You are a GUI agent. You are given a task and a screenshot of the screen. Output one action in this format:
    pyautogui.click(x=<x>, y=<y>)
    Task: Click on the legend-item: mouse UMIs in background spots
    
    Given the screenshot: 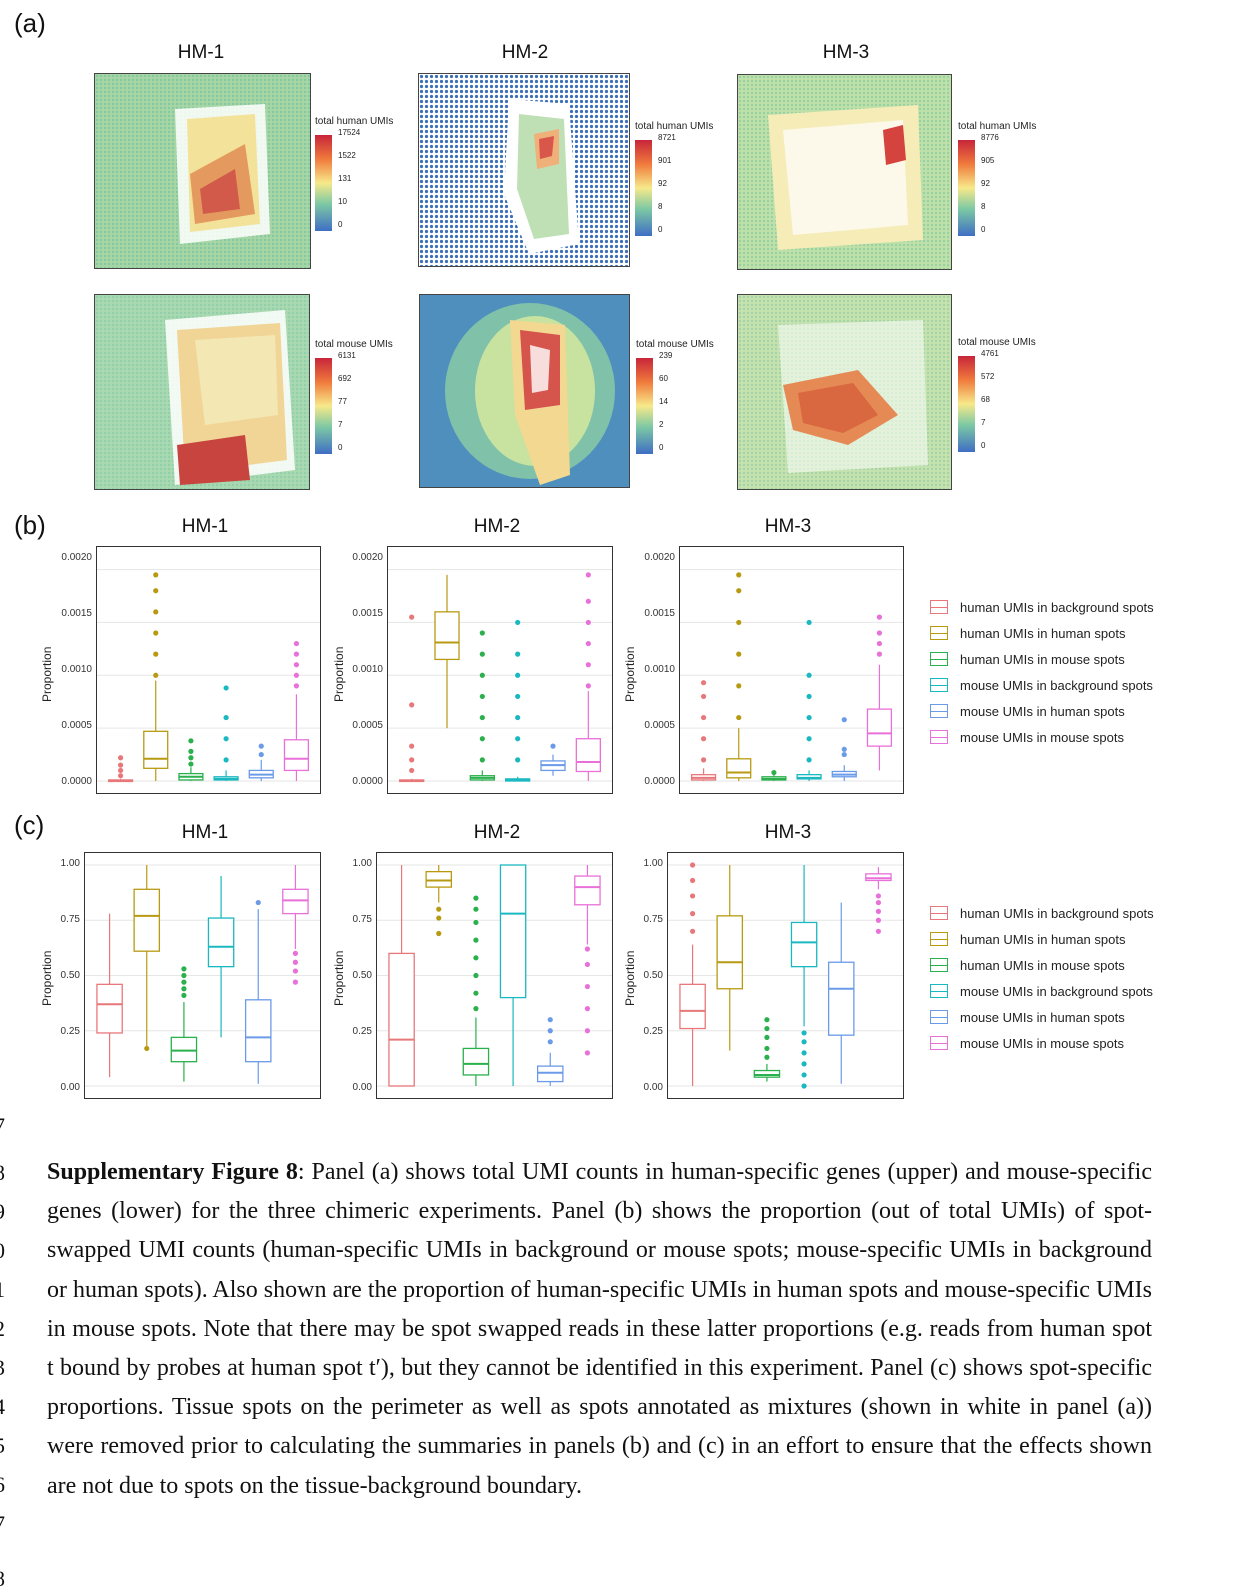 What is the action you would take?
    pyautogui.click(x=1042, y=991)
    